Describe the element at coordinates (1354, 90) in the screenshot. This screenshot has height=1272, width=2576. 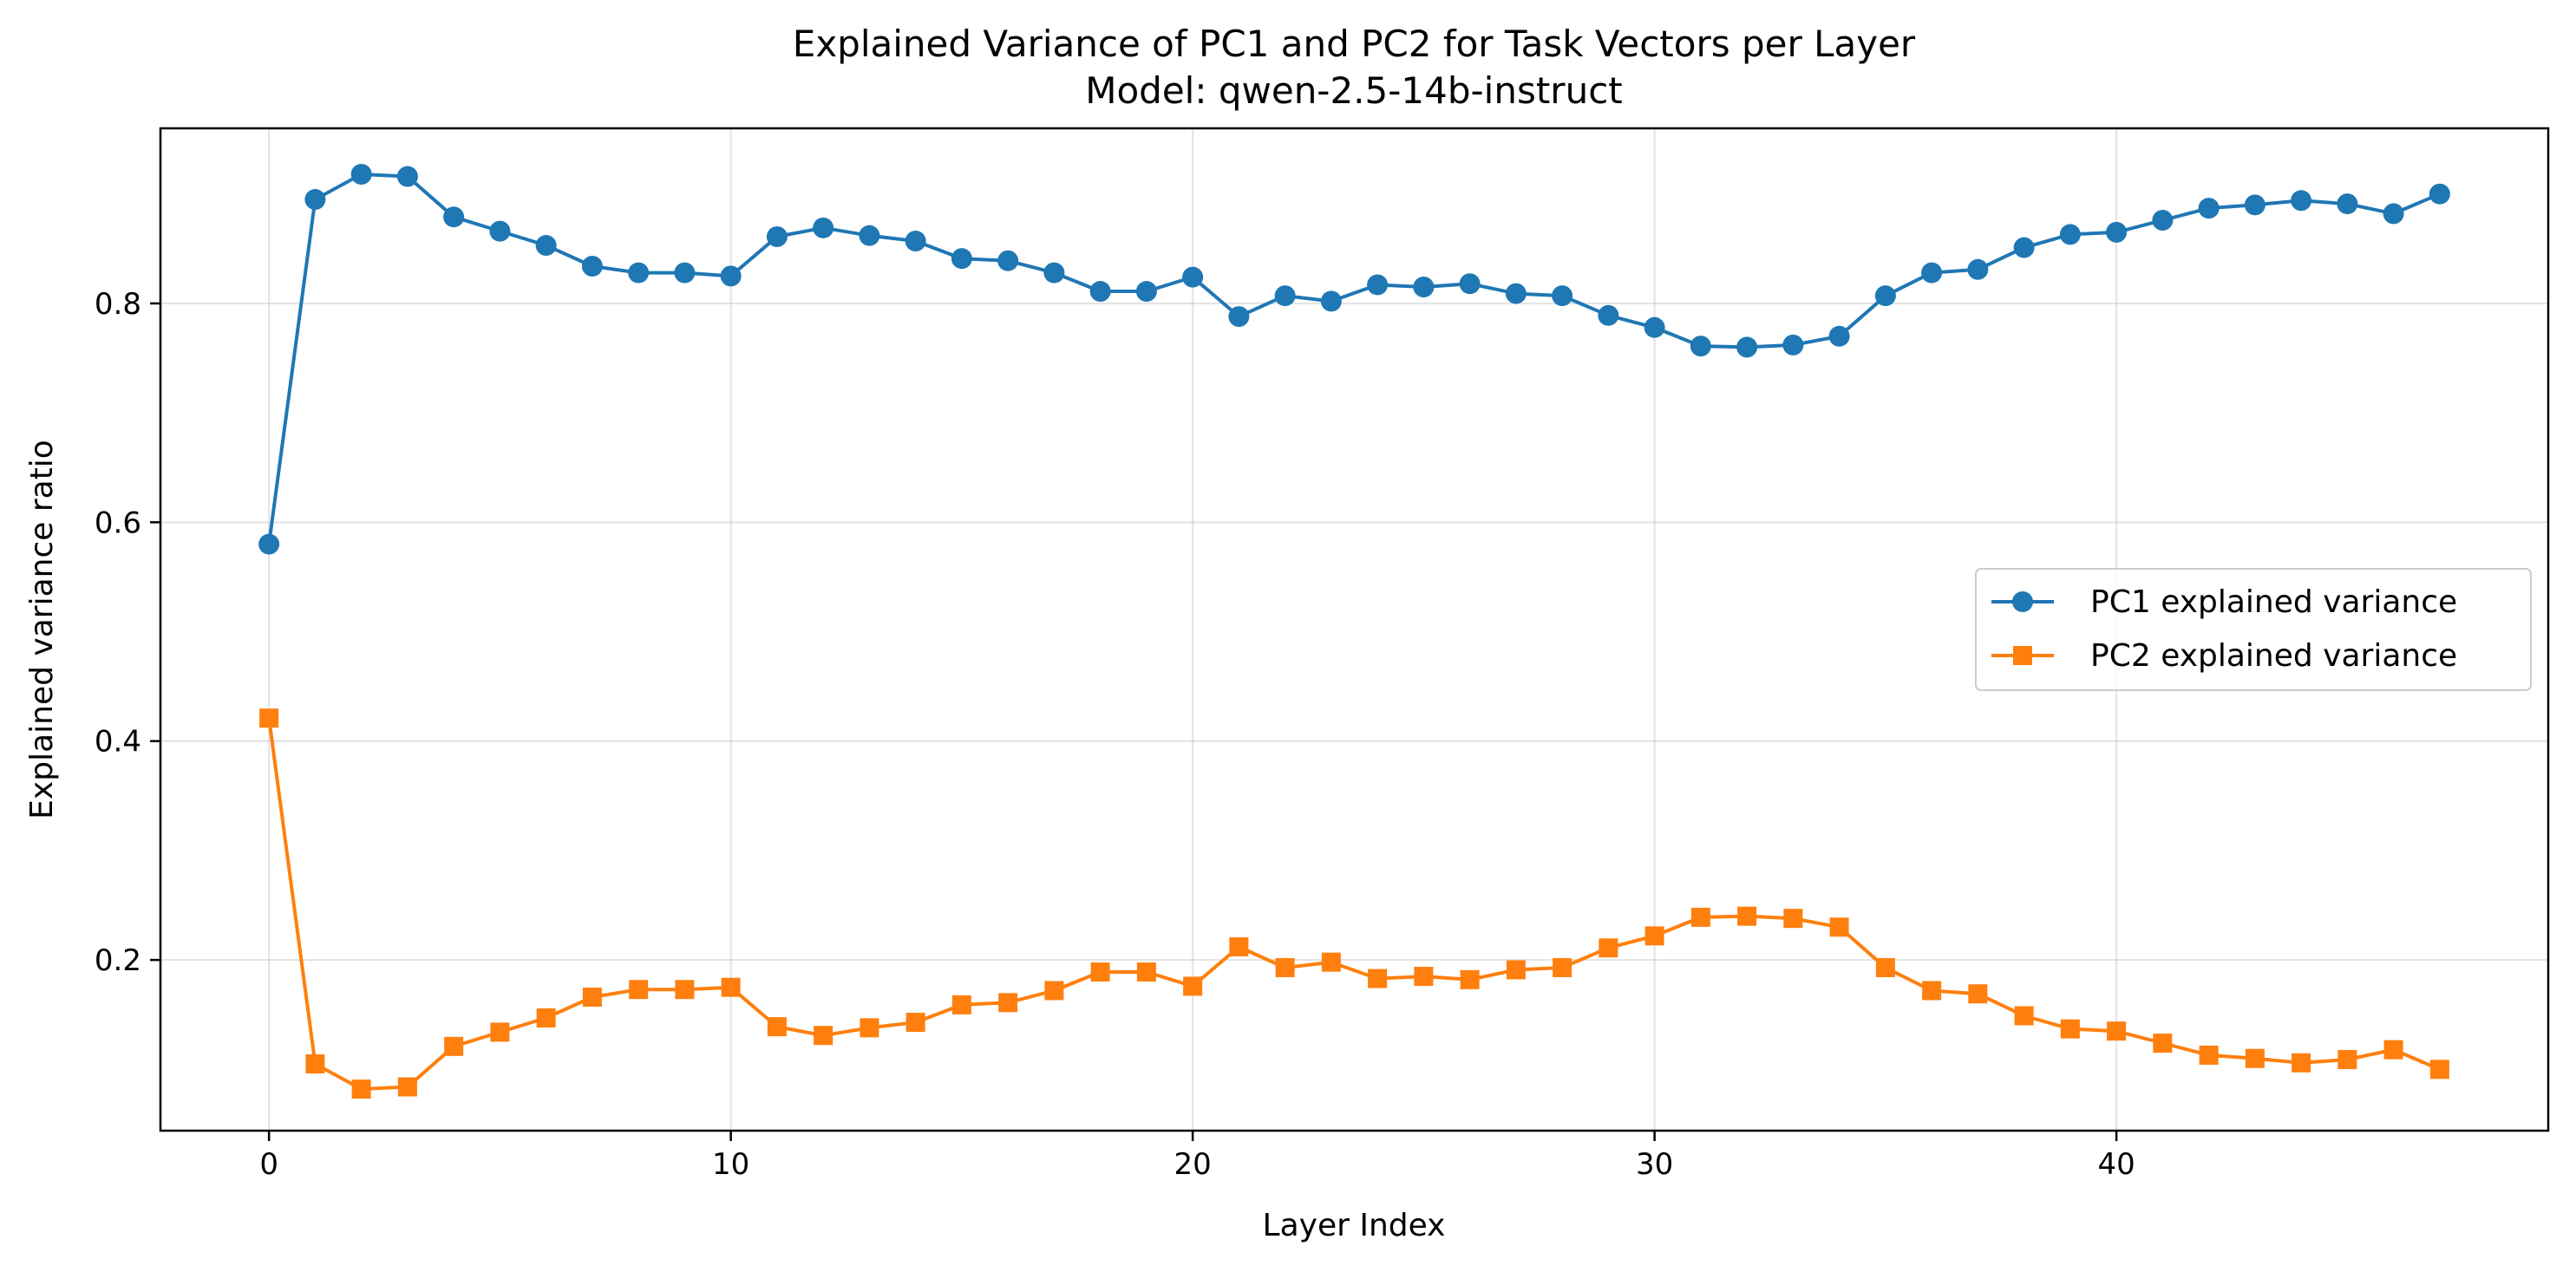
I see `chart-subtitle: Model: qwen-2.5-14b-instruct` at that location.